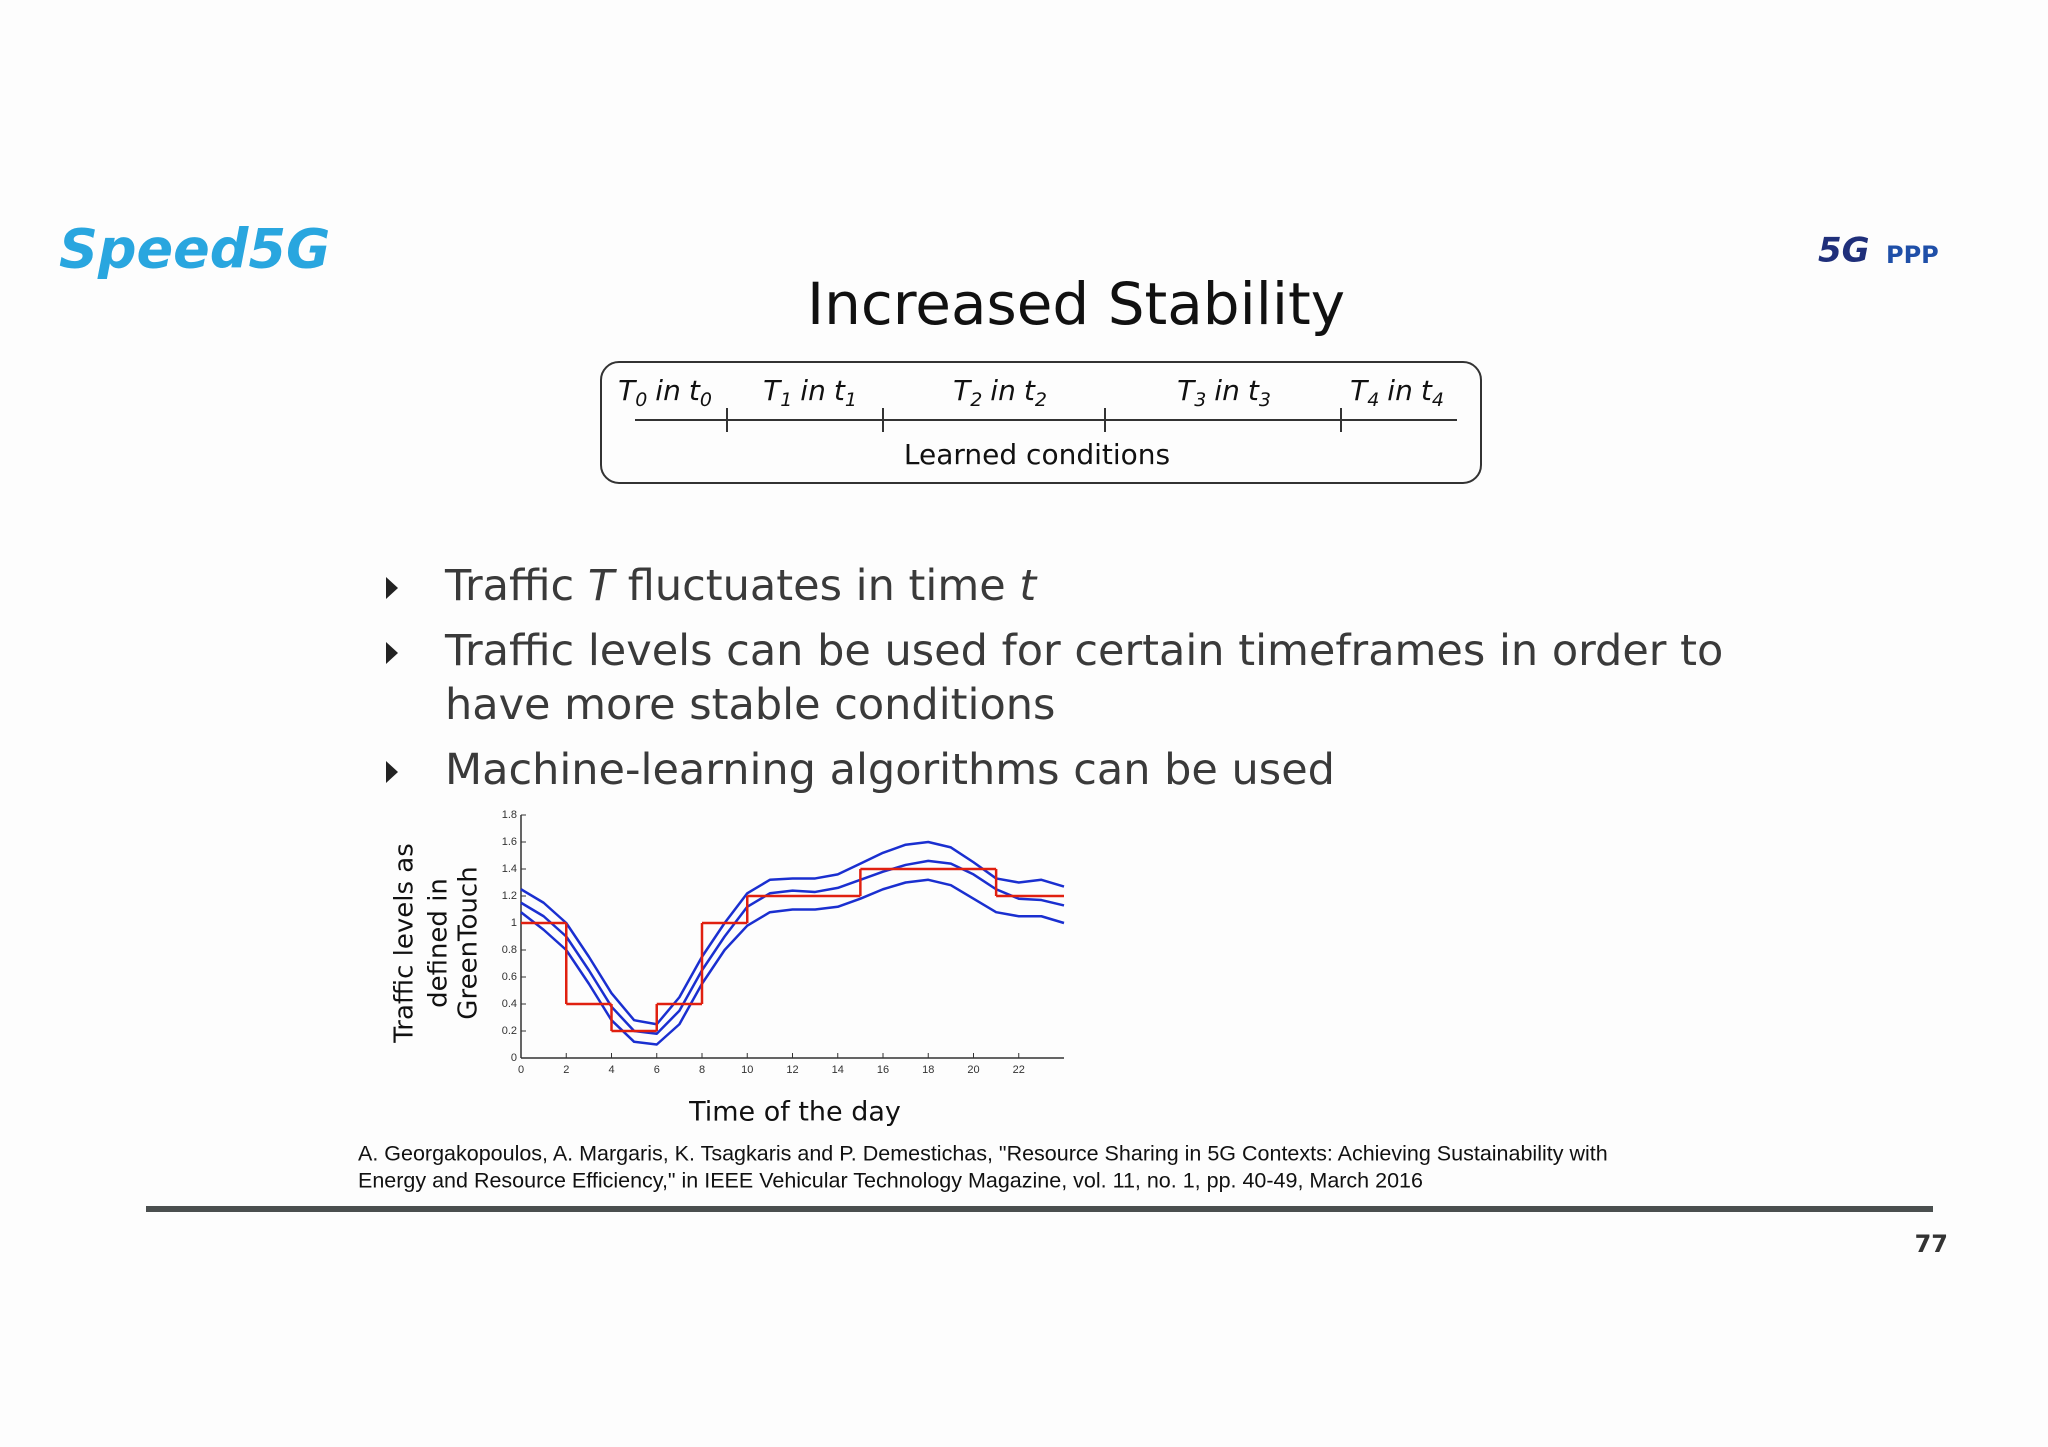 Image resolution: width=2048 pixels, height=1447 pixels. Describe the element at coordinates (509, 950) in the screenshot. I see `y-tick-label: 0.8` at that location.